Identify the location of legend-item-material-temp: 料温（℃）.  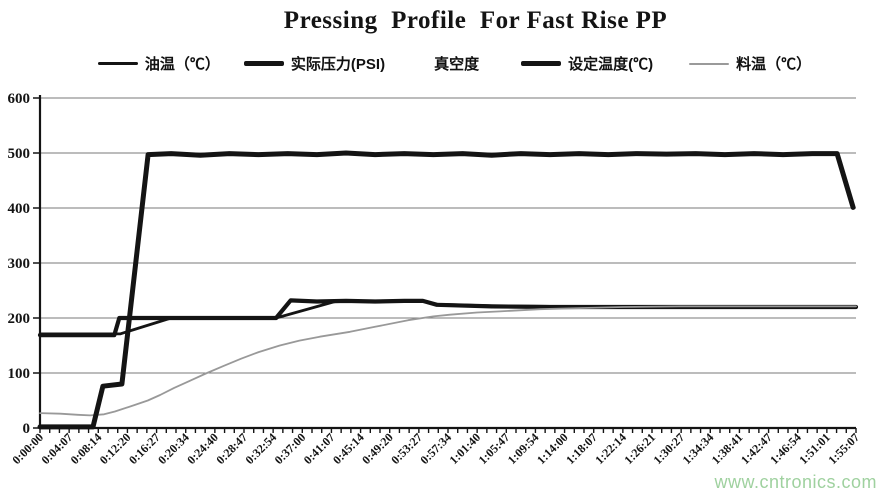
(750, 63).